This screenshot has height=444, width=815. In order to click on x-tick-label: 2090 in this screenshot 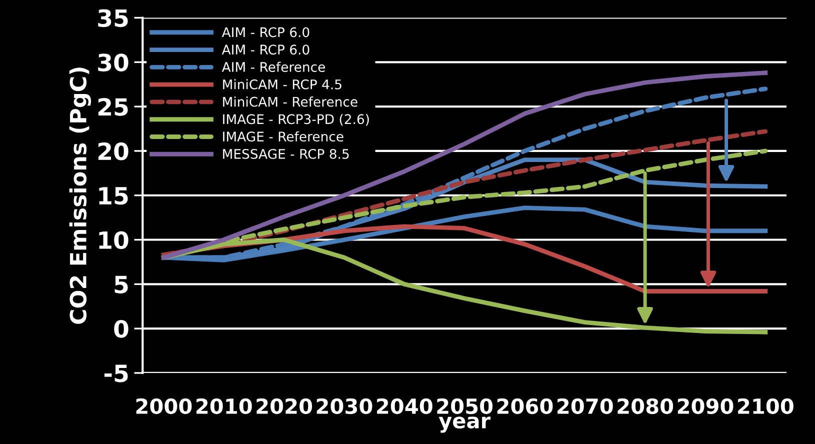, I will do `click(706, 406)`.